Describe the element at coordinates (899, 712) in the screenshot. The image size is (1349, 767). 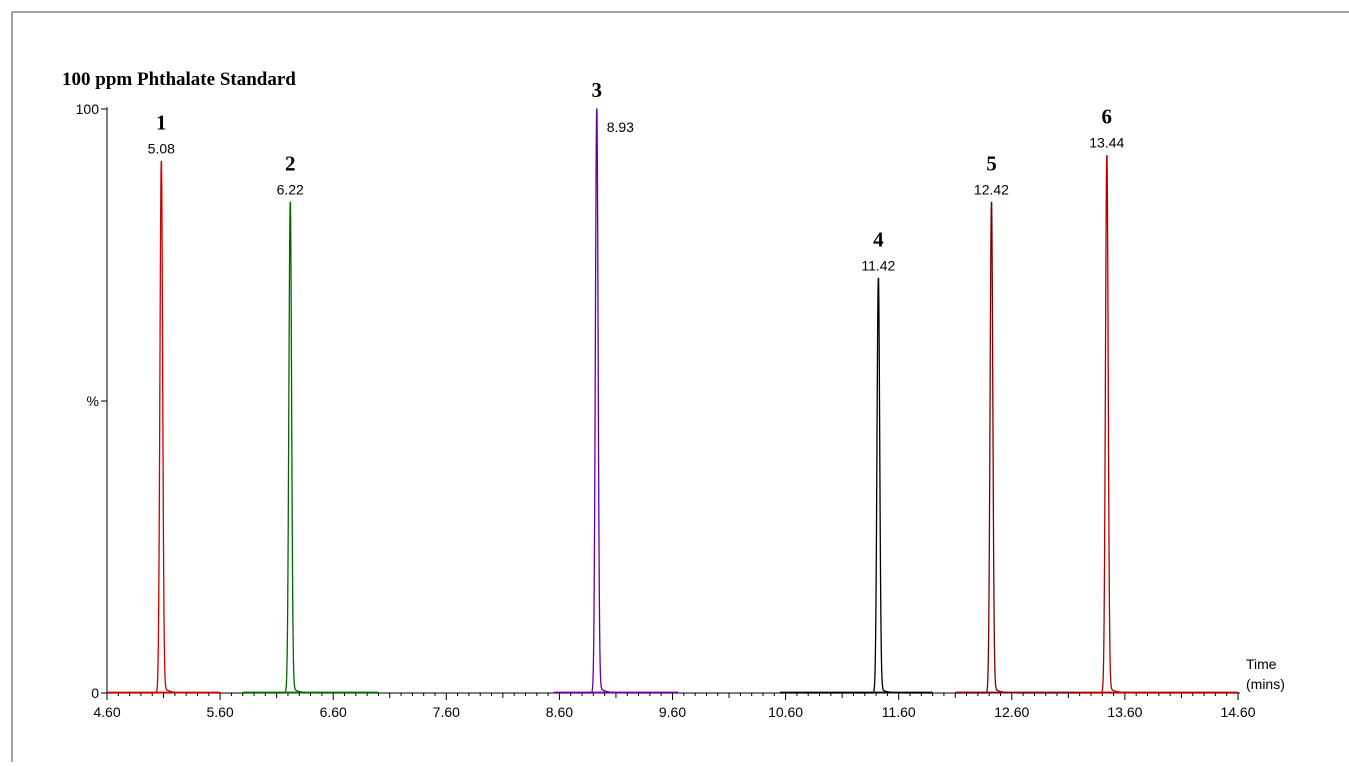
I see `x-tick-label: 11.60` at that location.